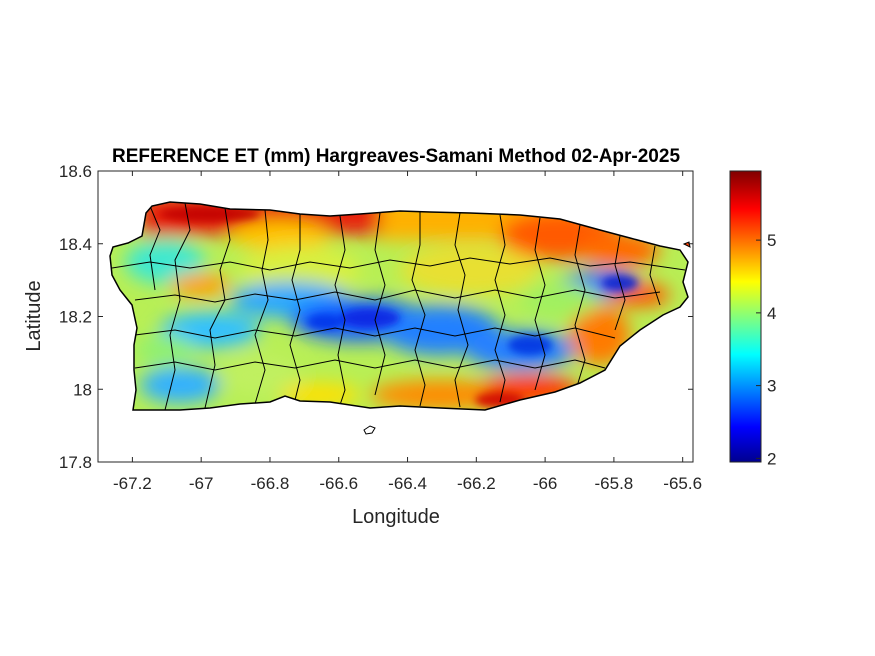 The image size is (875, 656). What do you see at coordinates (270, 483) in the screenshot?
I see `x-tick-label: -66.8` at bounding box center [270, 483].